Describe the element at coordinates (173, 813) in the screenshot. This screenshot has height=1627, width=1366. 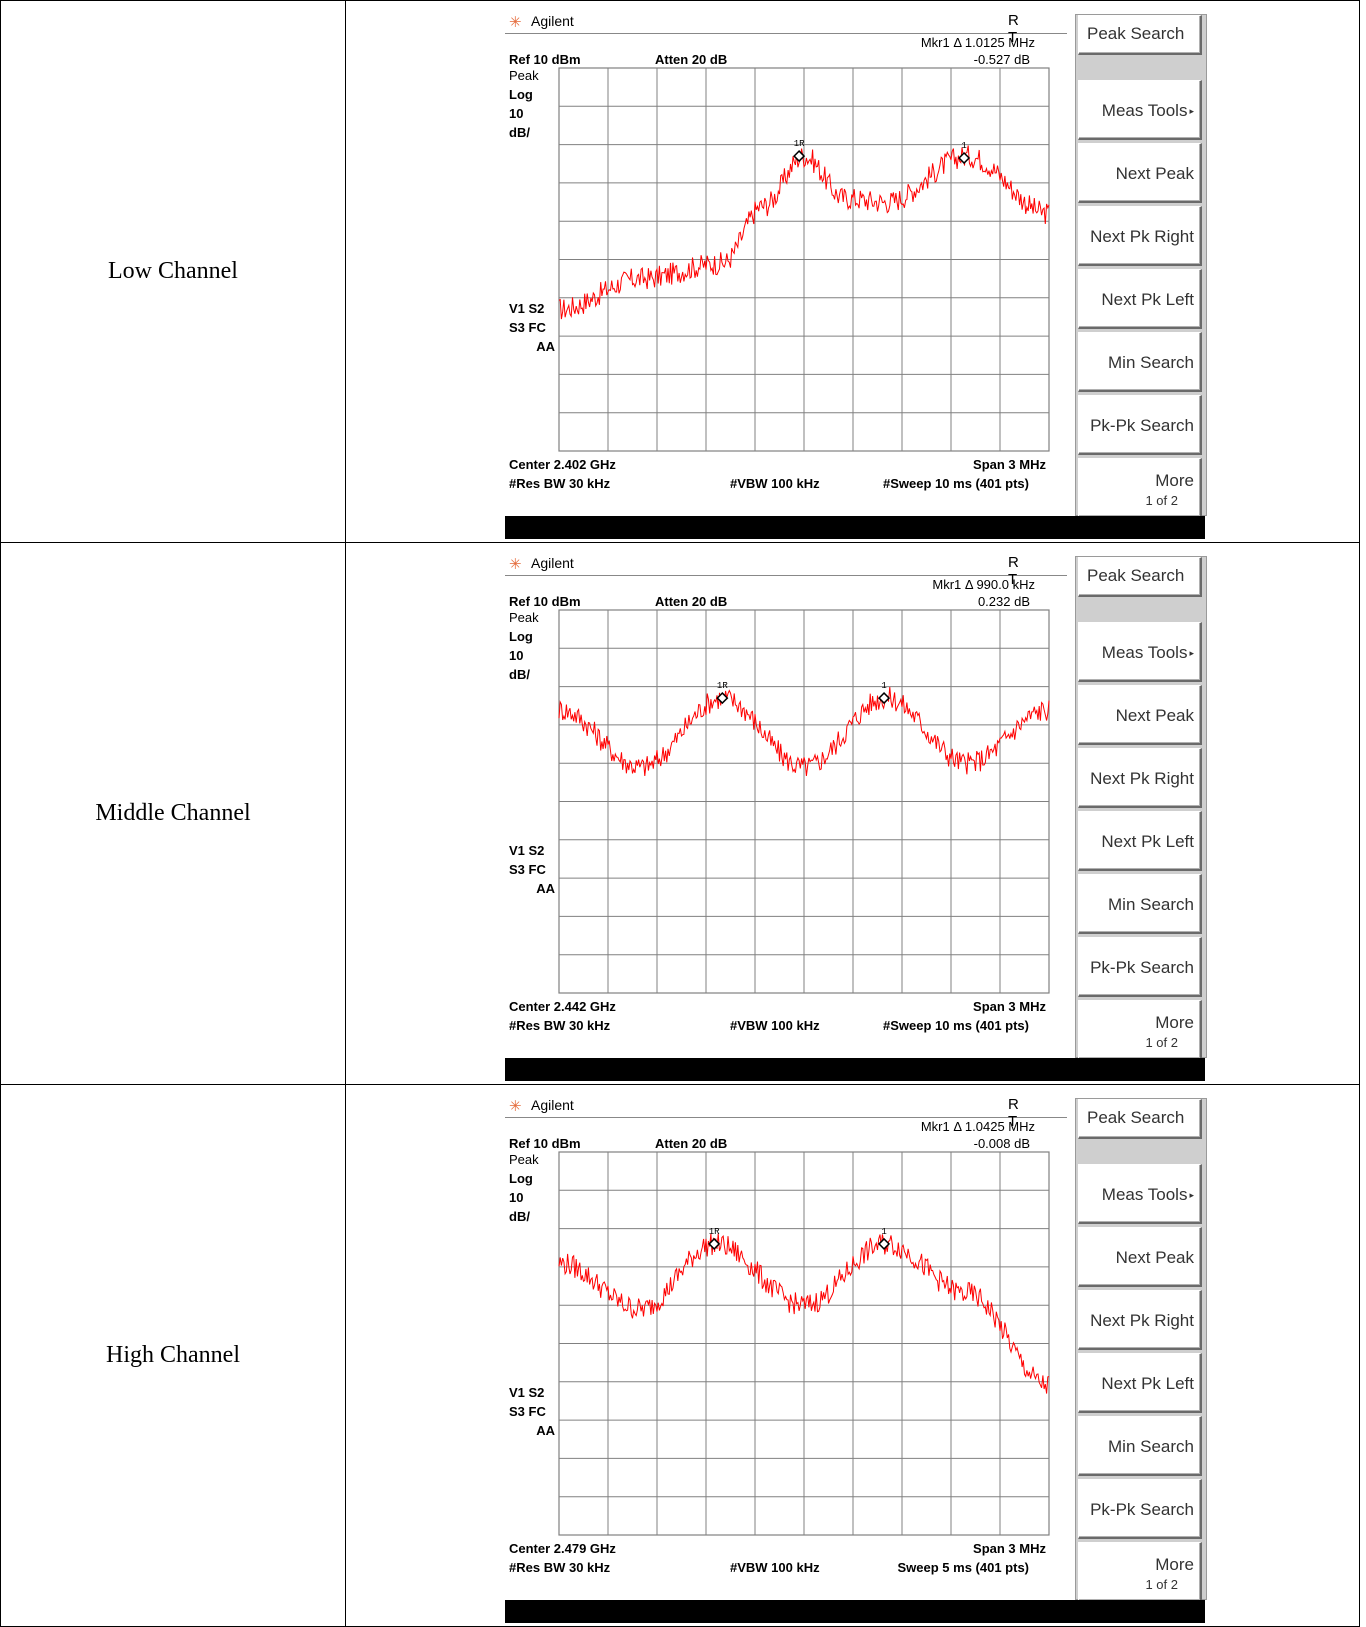
I see `row-label: Middle Channel` at that location.